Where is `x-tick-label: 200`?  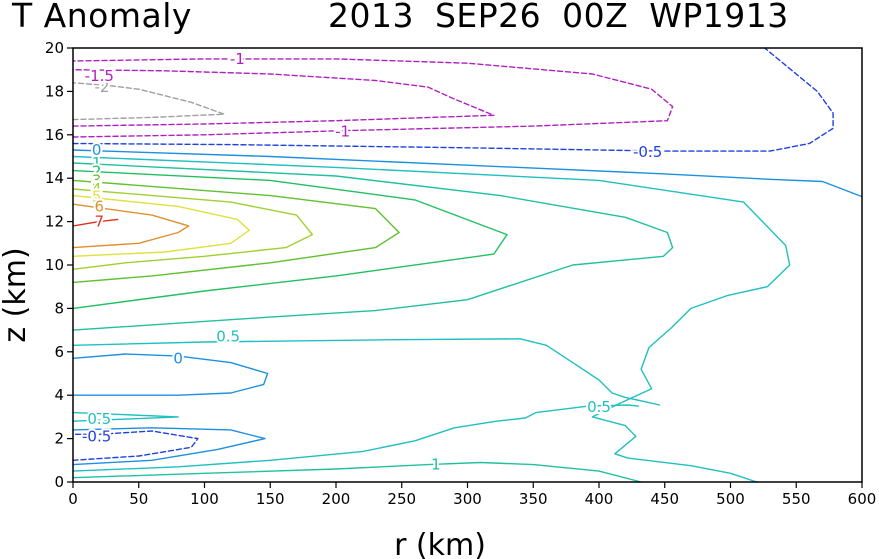 x-tick-label: 200 is located at coordinates (336, 499).